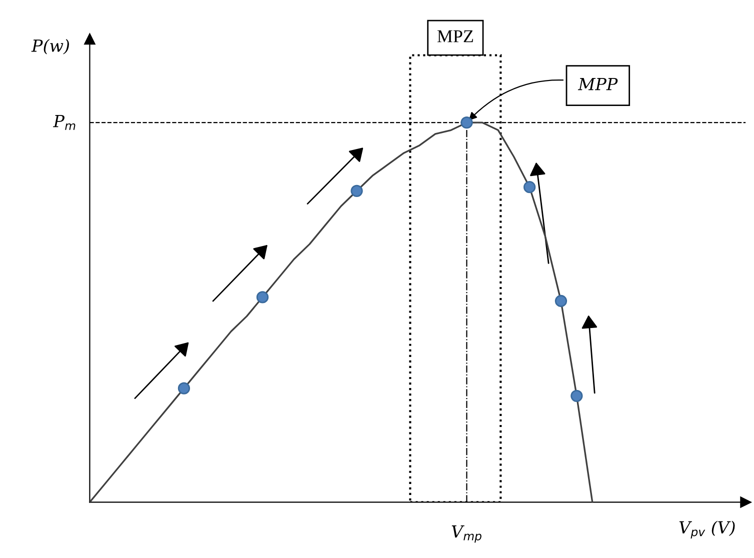  What do you see at coordinates (50, 46) in the screenshot?
I see `y-axis-title: P(w)` at bounding box center [50, 46].